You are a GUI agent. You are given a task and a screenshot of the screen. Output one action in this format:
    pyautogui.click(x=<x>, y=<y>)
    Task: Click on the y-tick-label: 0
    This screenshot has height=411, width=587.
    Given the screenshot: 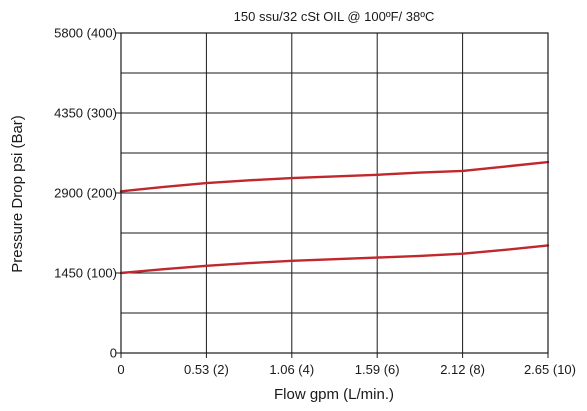 What is the action you would take?
    pyautogui.click(x=113, y=353)
    